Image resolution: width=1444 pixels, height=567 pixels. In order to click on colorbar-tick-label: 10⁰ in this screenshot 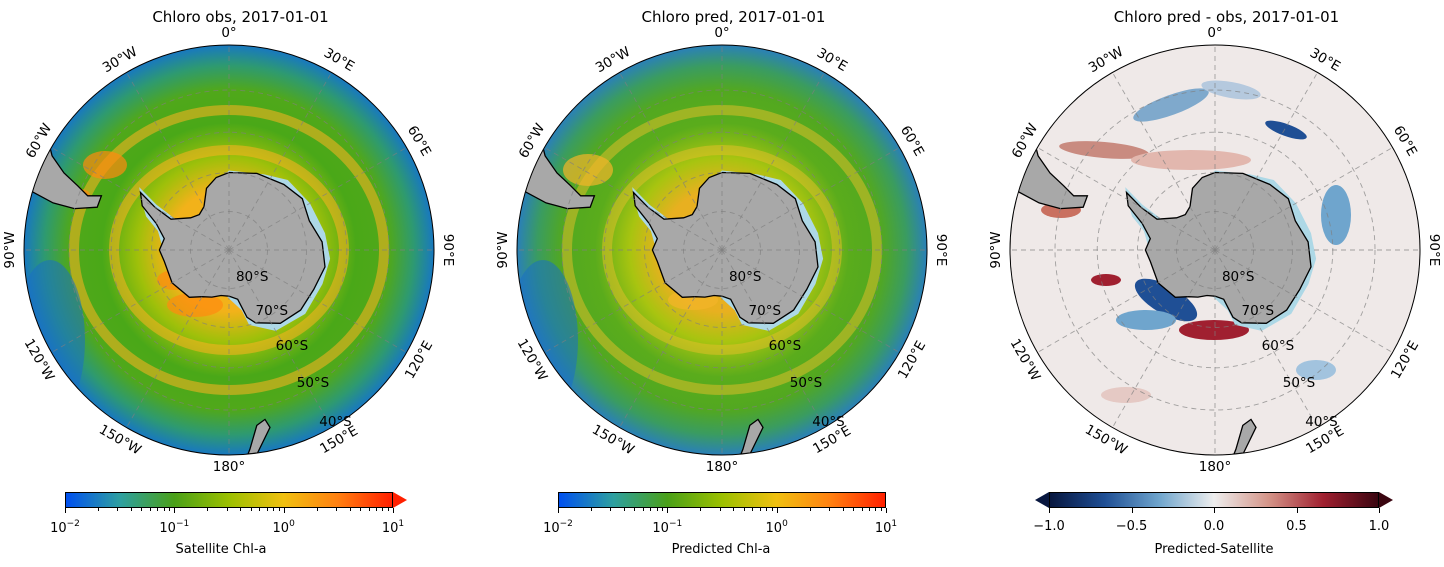, I will do `click(283, 527)`.